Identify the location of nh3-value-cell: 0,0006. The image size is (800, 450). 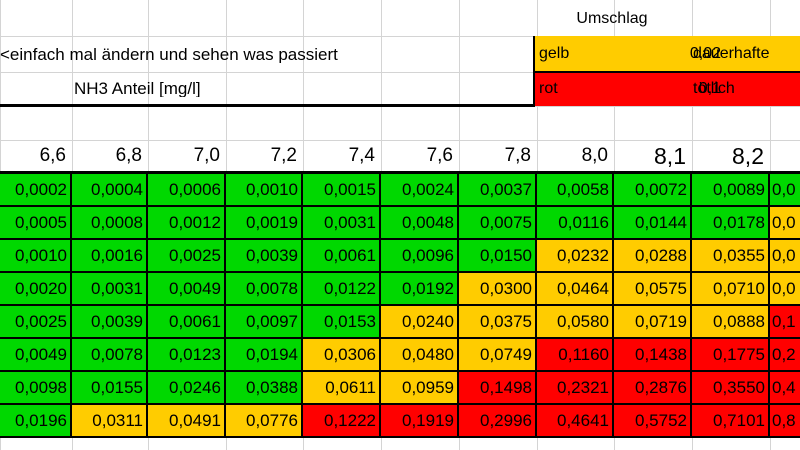
(187, 190).